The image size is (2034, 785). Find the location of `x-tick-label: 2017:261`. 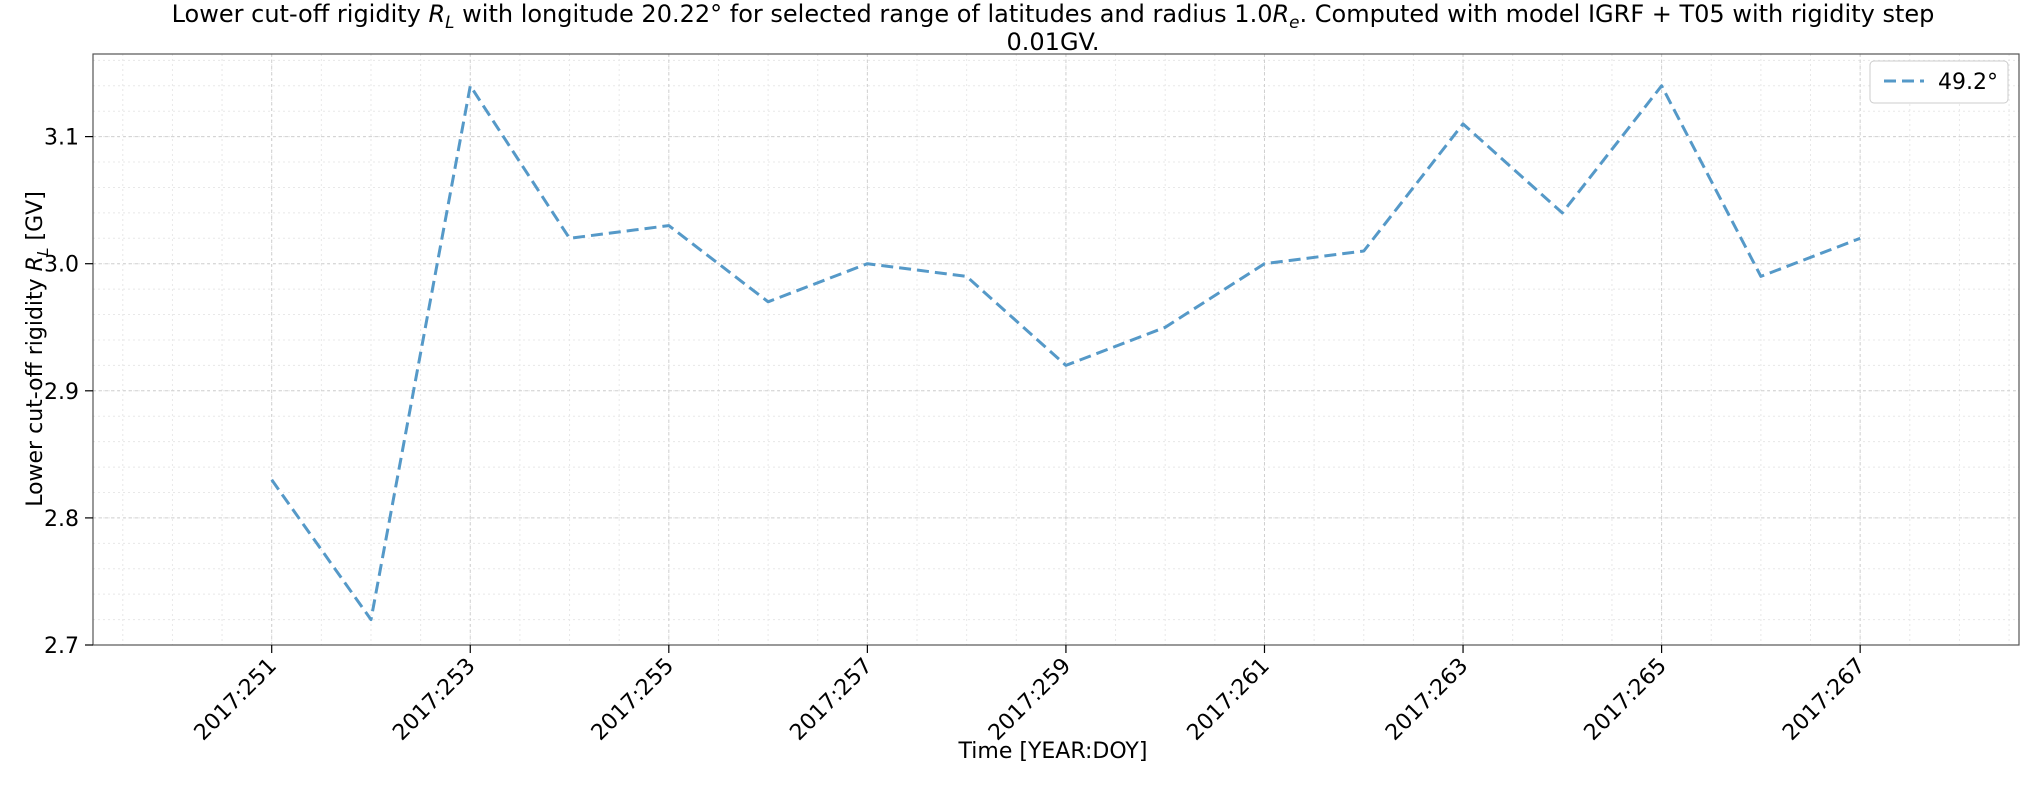

x-tick-label: 2017:261 is located at coordinates (1229, 700).